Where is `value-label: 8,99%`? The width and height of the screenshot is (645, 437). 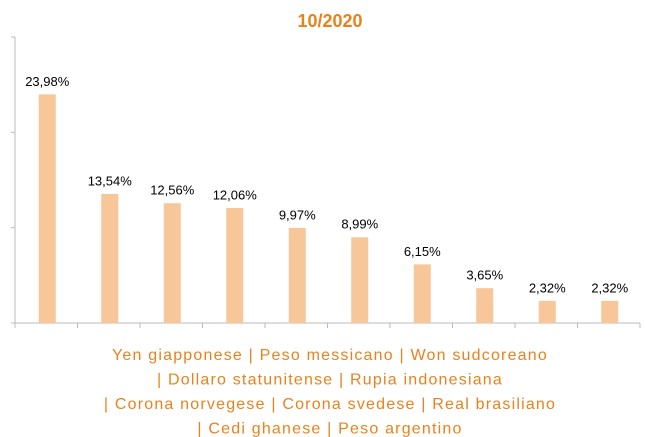
value-label: 8,99% is located at coordinates (359, 224).